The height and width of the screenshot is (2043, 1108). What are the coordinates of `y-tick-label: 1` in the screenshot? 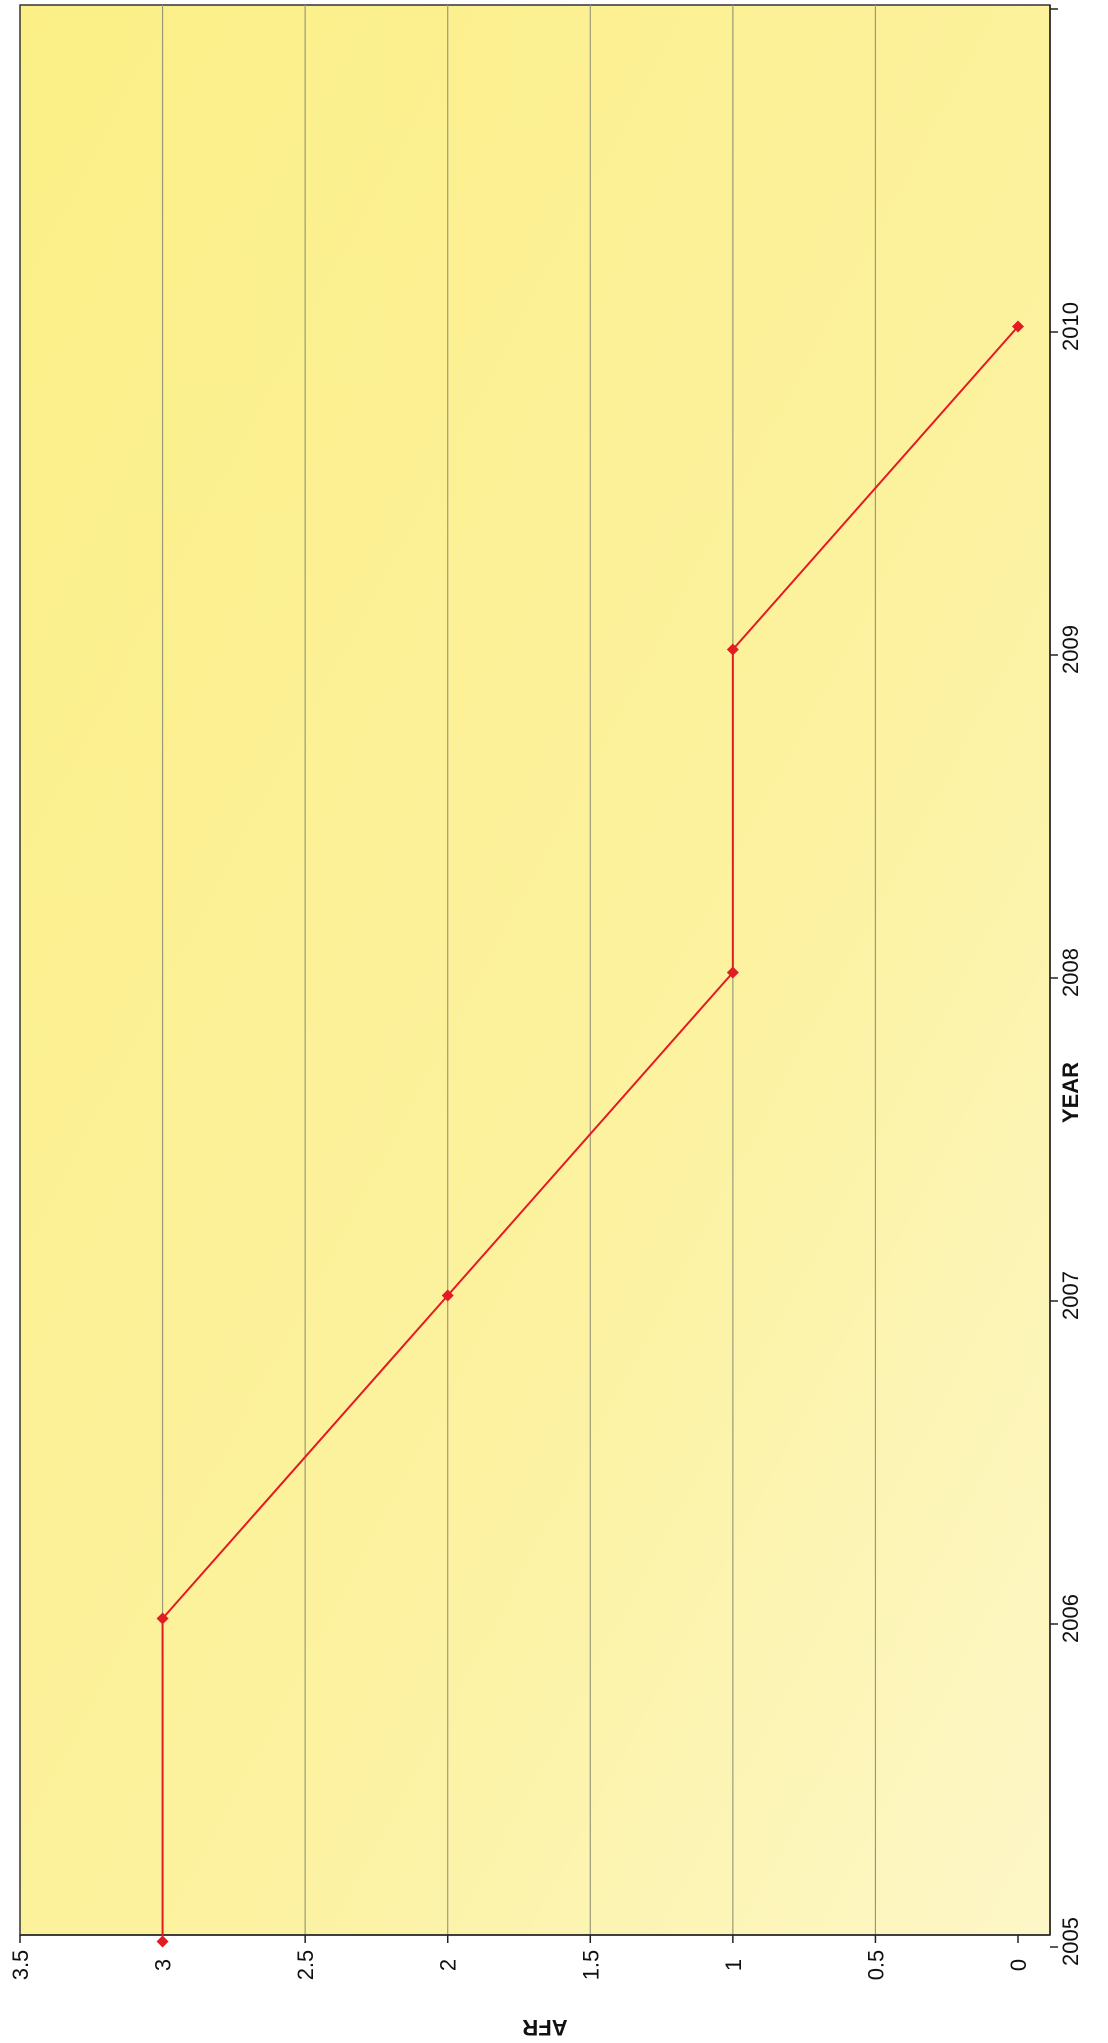 It's located at (733, 1965).